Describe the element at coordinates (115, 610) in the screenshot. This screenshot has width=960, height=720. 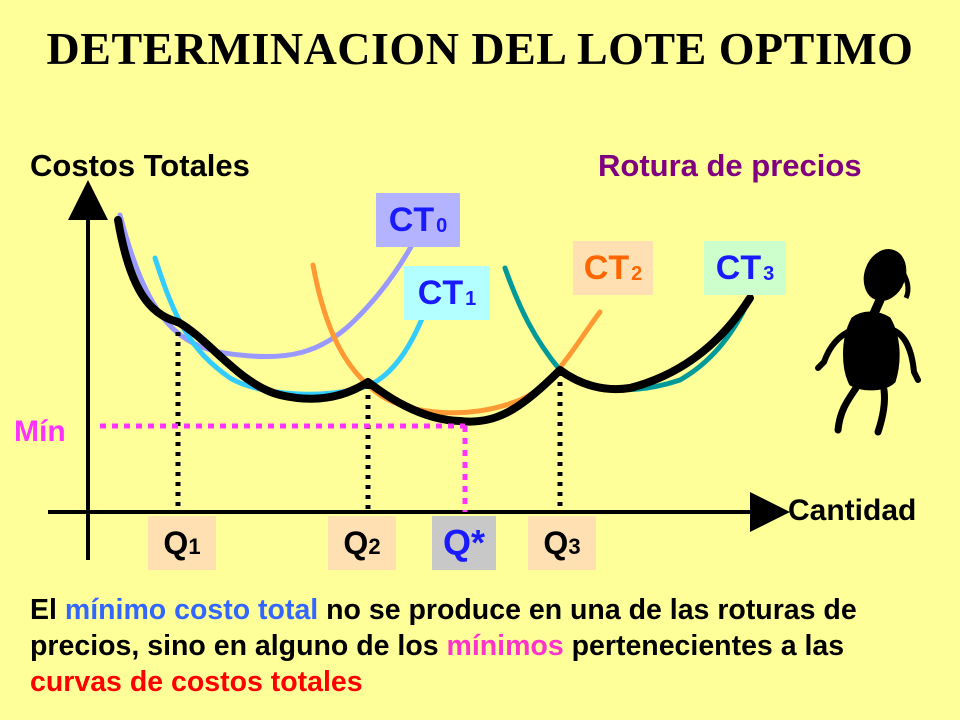
I see `highlight-minimo: mínimo` at that location.